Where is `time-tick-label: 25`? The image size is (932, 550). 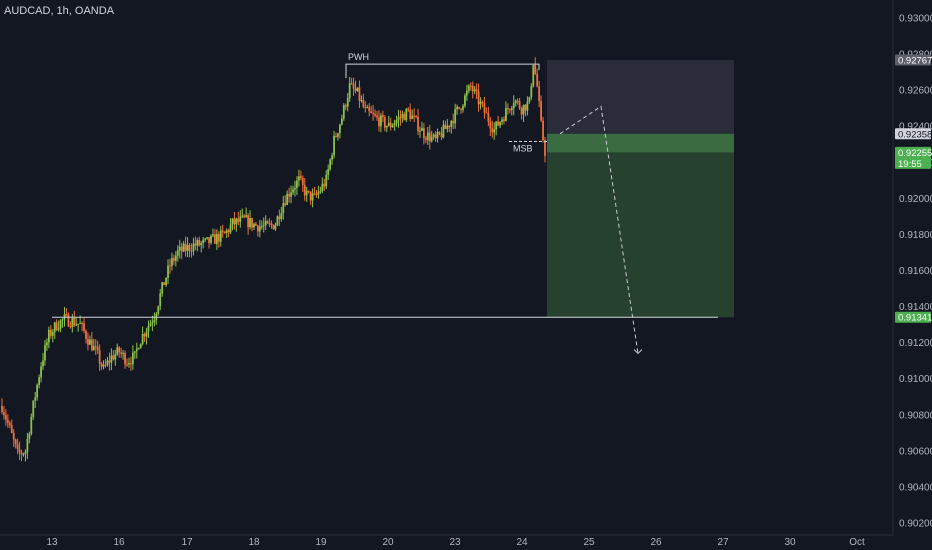
time-tick-label: 25 is located at coordinates (589, 542).